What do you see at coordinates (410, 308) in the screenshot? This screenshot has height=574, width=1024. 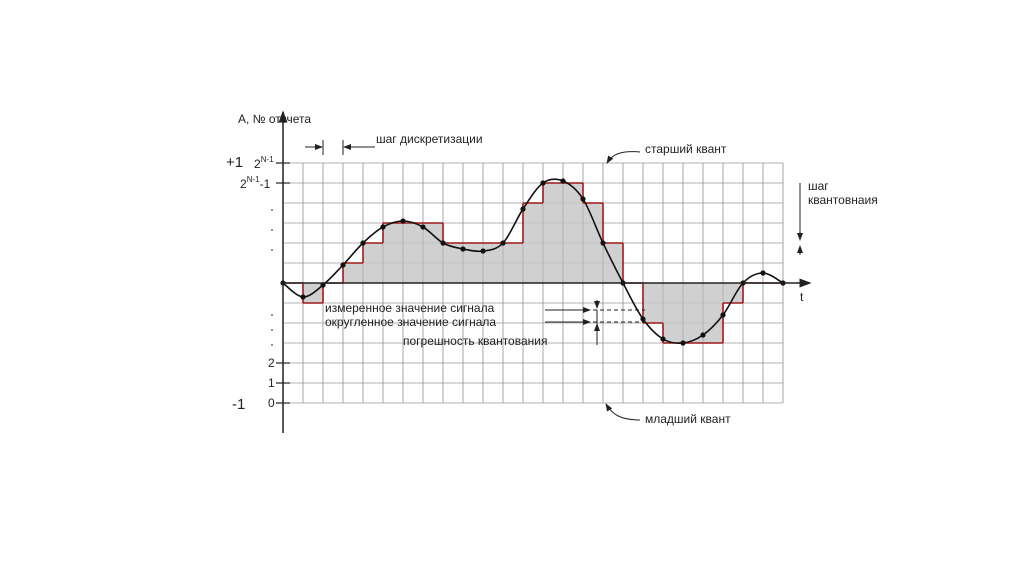 I see `measured-label: измеренное значение сигнала` at bounding box center [410, 308].